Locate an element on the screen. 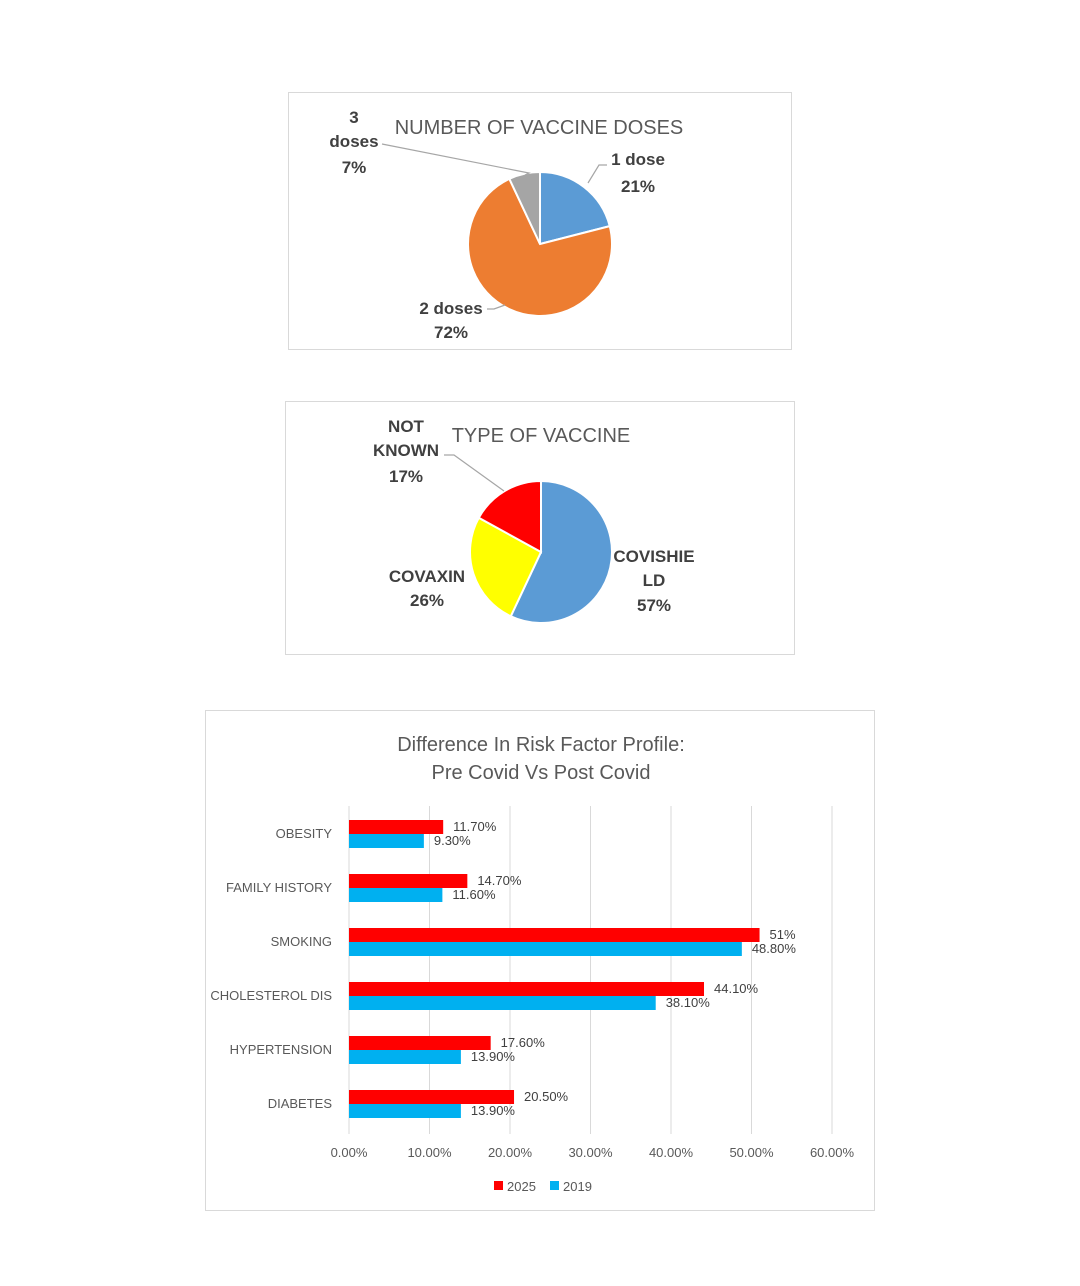 The image size is (1080, 1286). bar-cholesterol-dis-2025 is located at coordinates (527, 989).